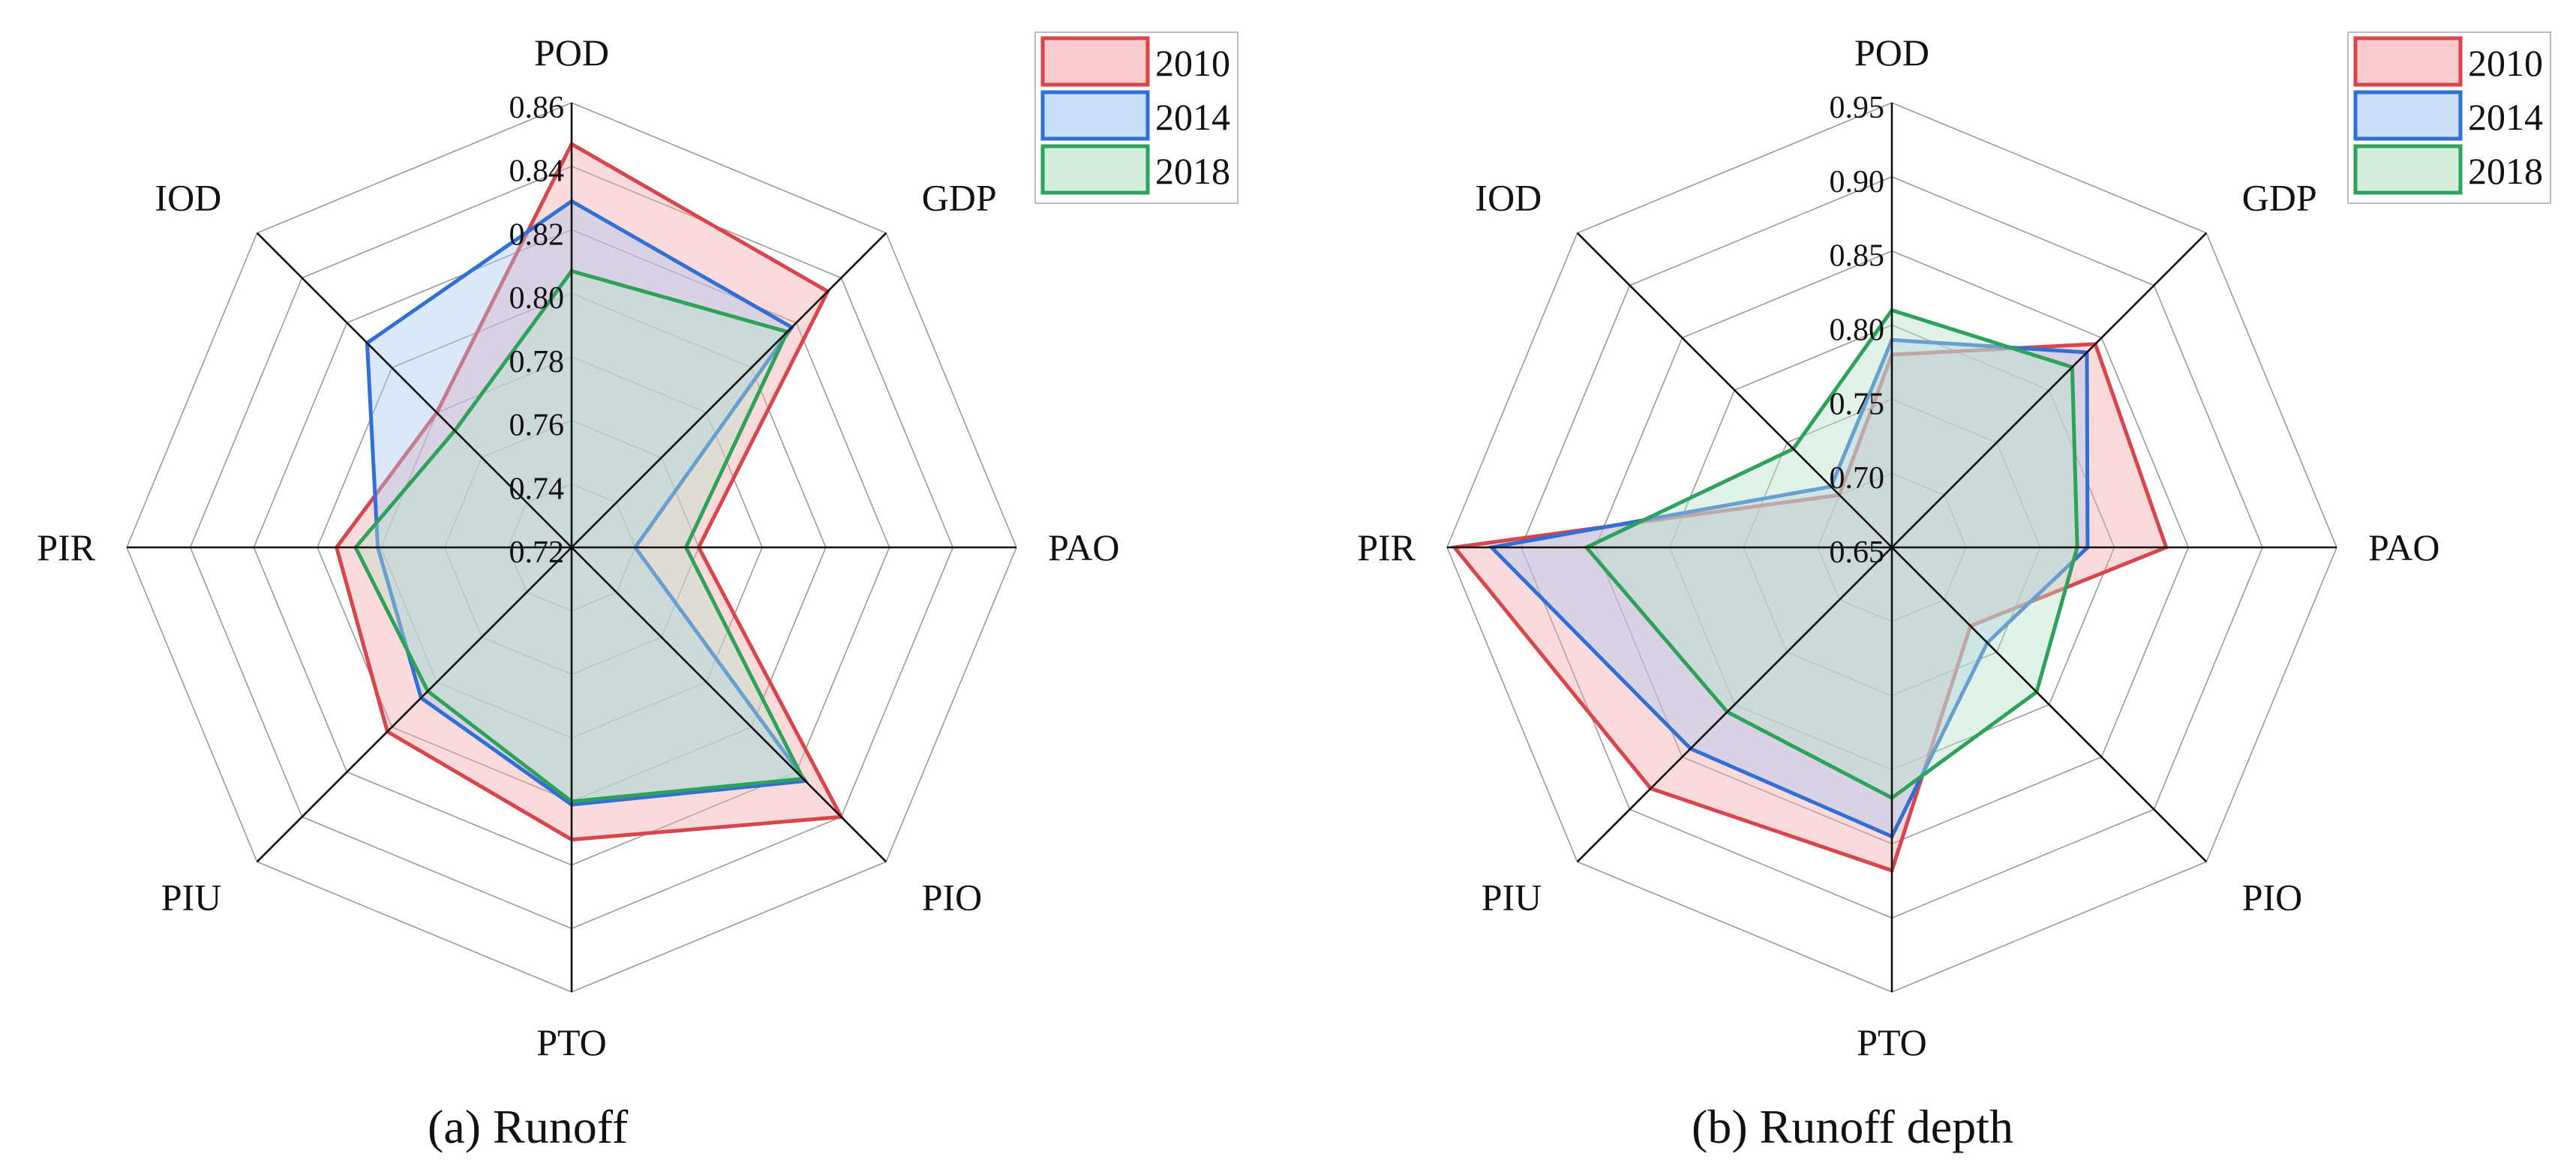  What do you see at coordinates (537, 489) in the screenshot?
I see `radial-tick-label: 0.74` at bounding box center [537, 489].